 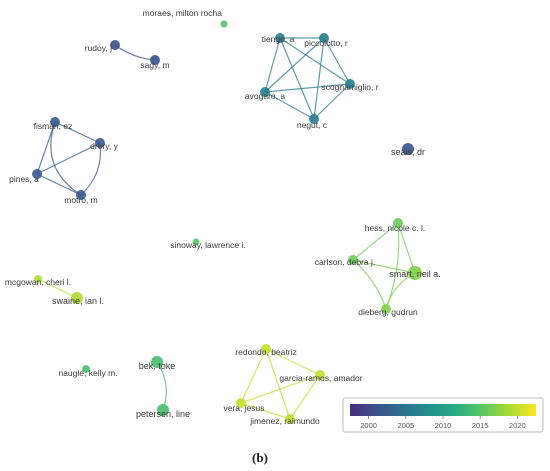 What do you see at coordinates (405, 425) in the screenshot?
I see `legend-tick-label: 2005` at bounding box center [405, 425].